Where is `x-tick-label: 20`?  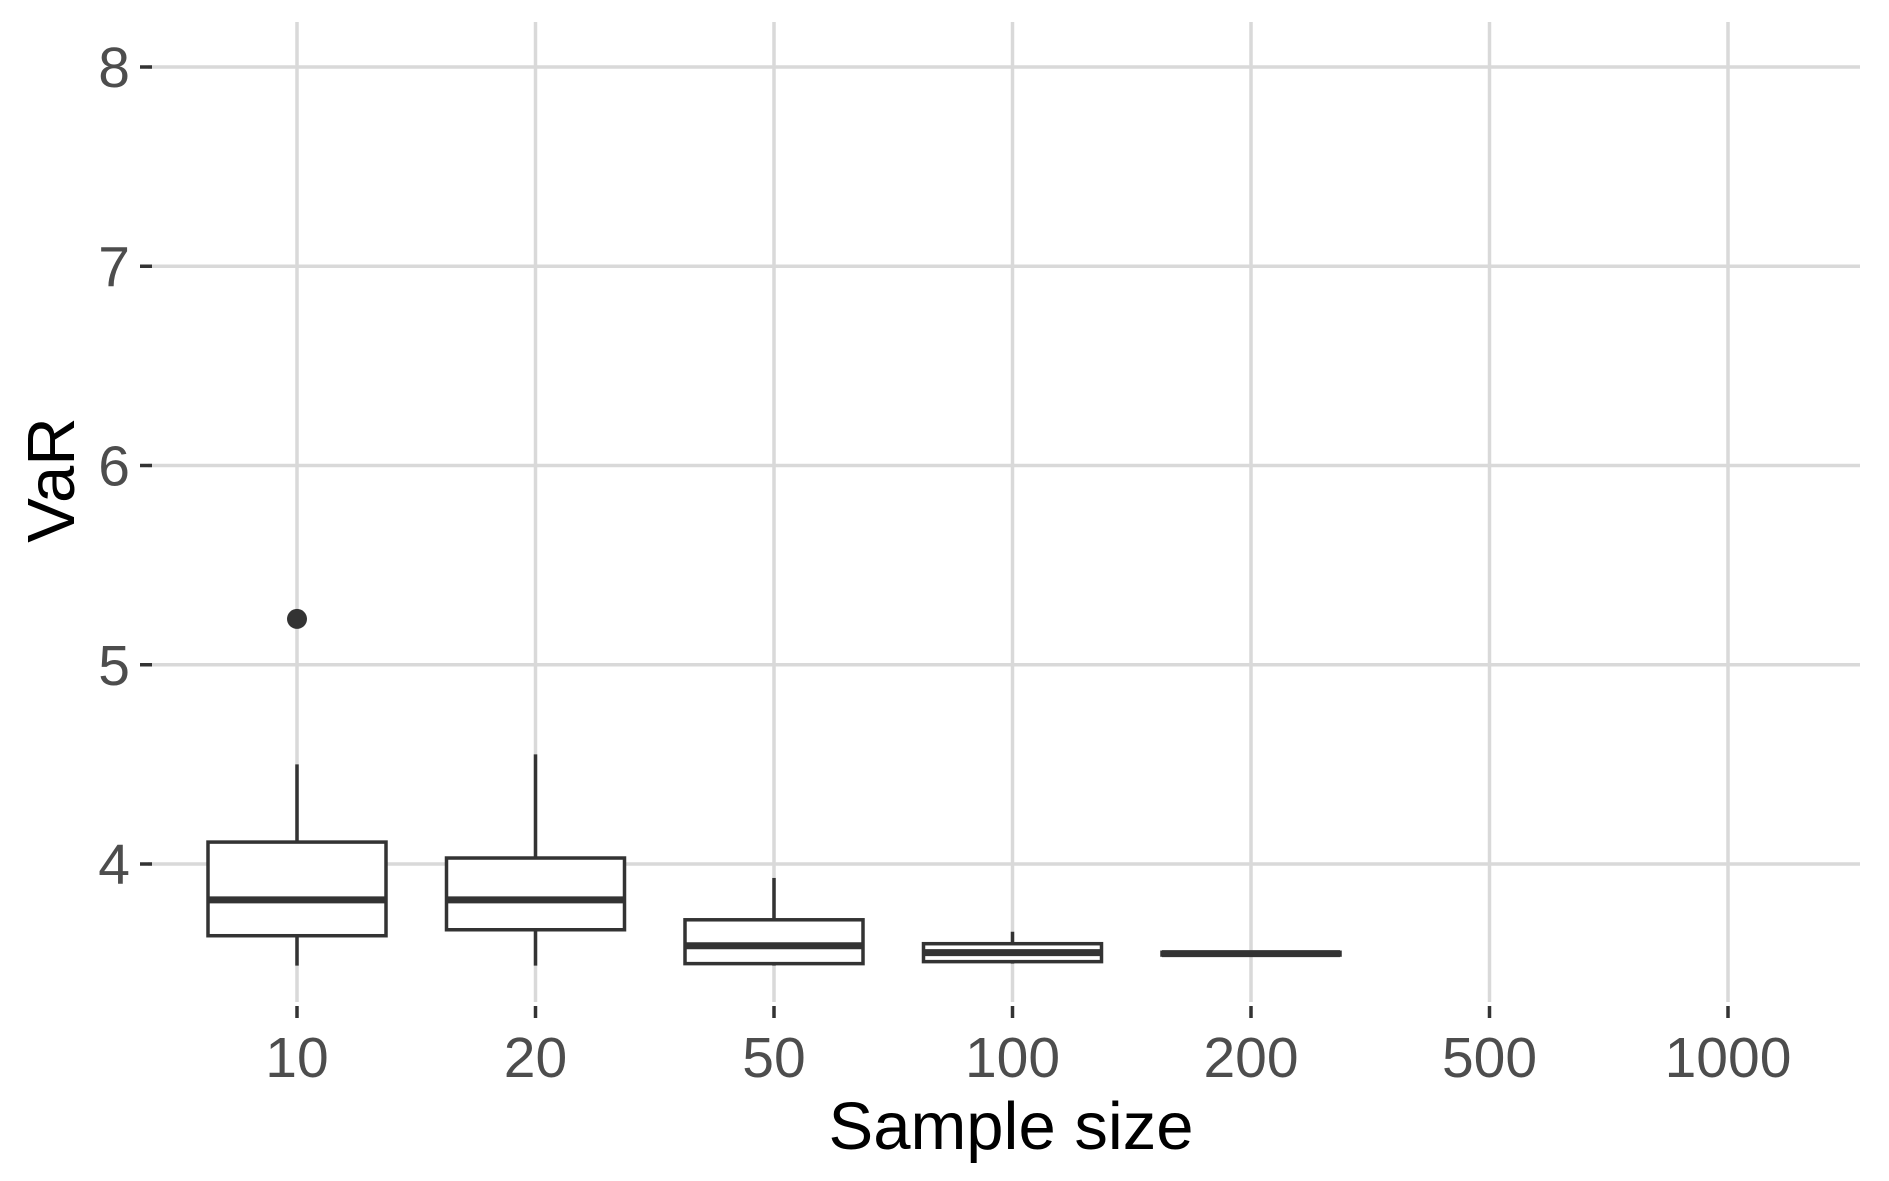 x-tick-label: 20 is located at coordinates (535, 1058).